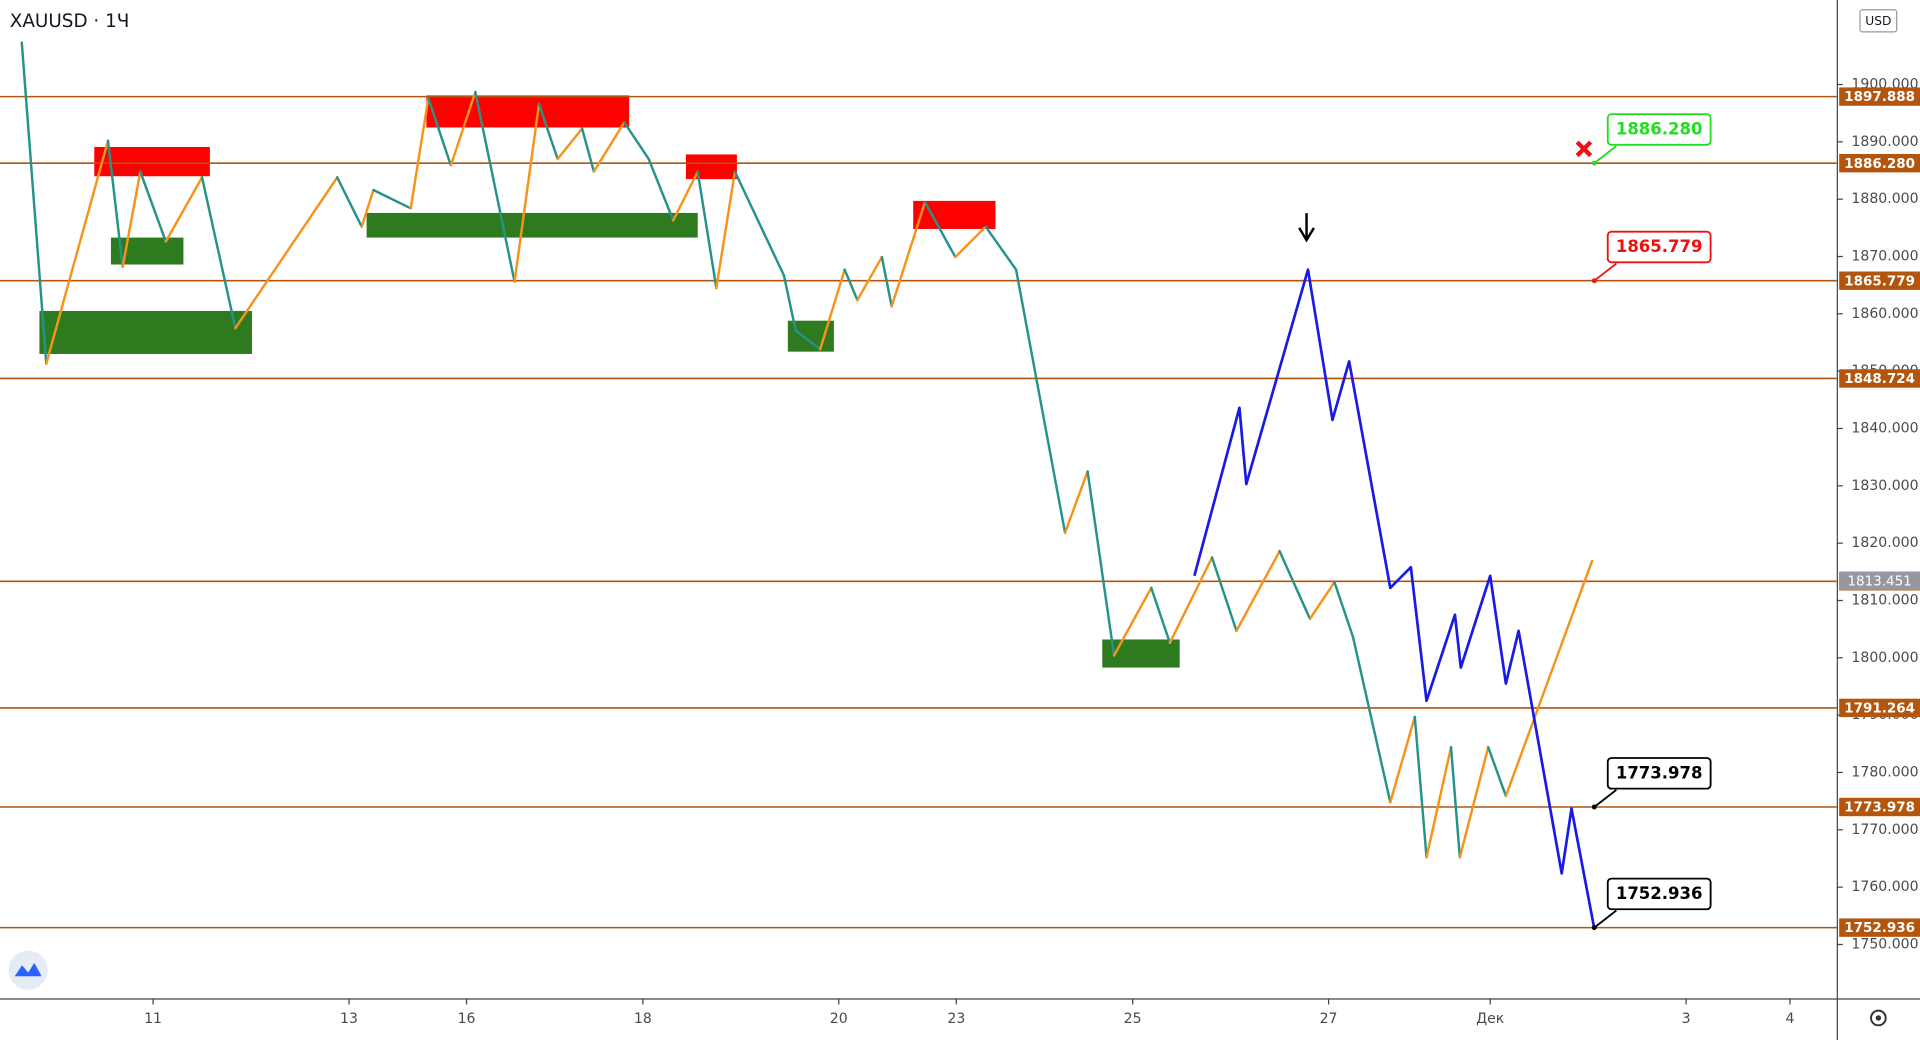  Describe the element at coordinates (1884, 256) in the screenshot. I see `y-tick-label: 1870.000` at that location.